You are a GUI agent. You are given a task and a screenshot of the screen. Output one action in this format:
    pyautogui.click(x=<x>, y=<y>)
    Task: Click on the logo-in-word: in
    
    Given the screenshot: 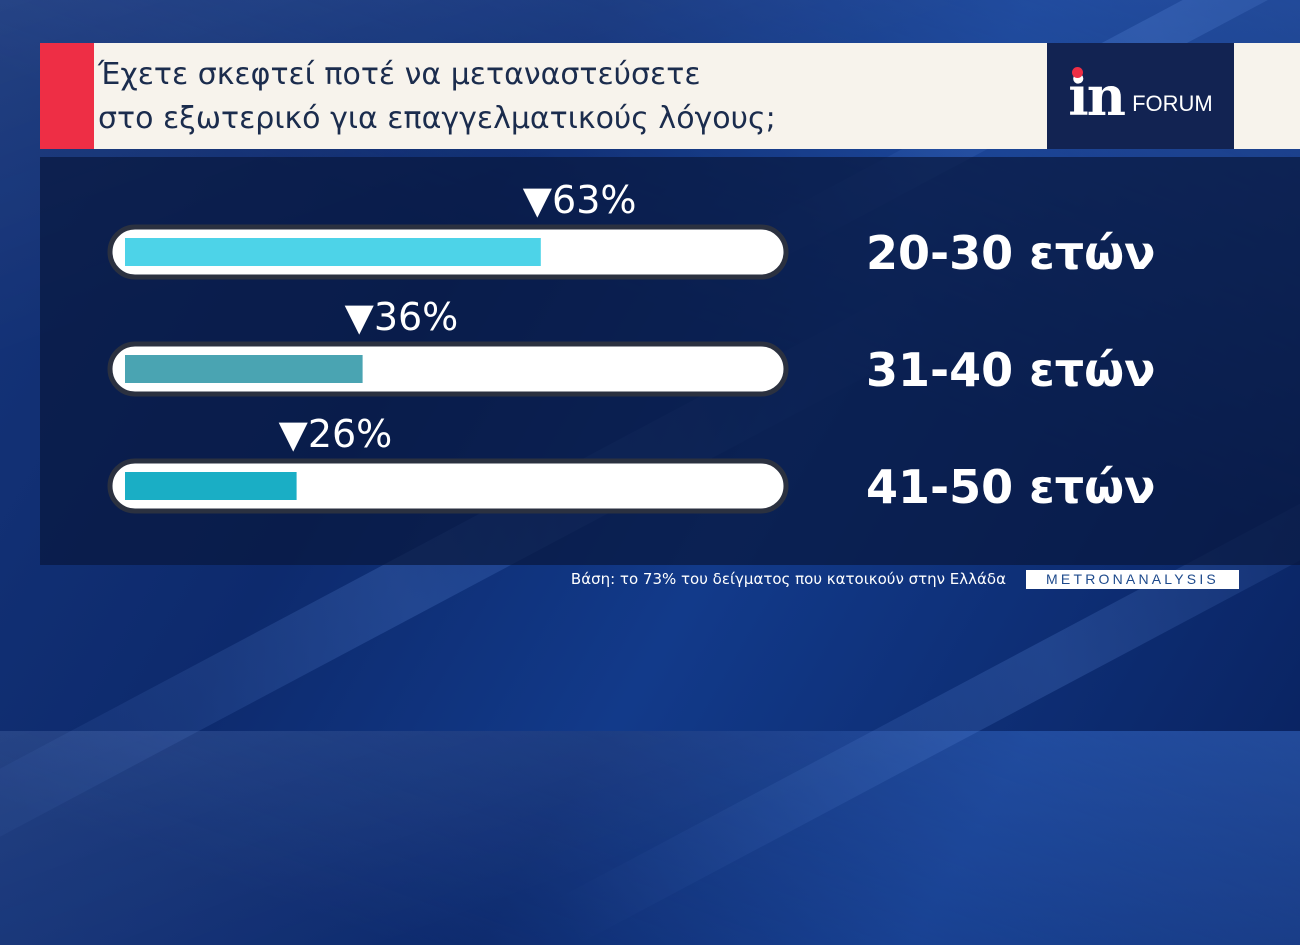 What is the action you would take?
    pyautogui.click(x=1097, y=96)
    